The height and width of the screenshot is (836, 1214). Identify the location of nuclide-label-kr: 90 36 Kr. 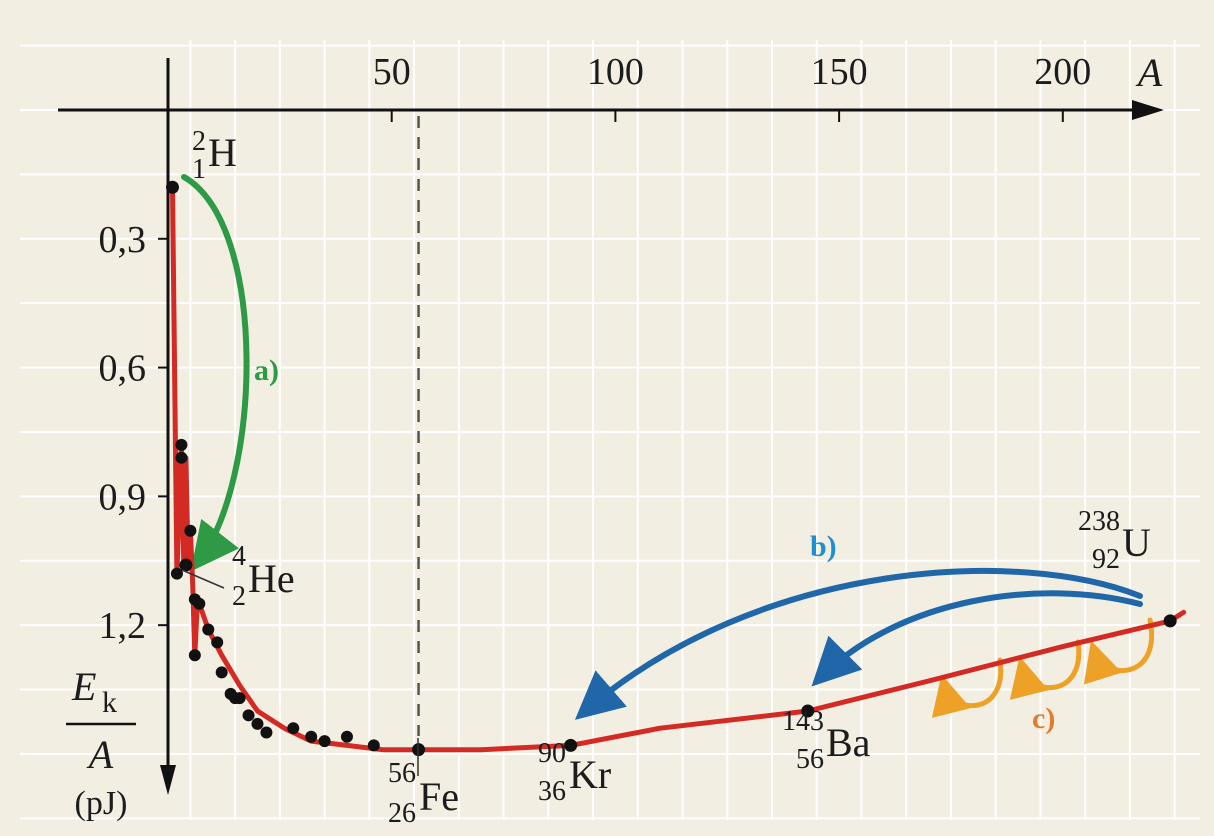
(574, 772).